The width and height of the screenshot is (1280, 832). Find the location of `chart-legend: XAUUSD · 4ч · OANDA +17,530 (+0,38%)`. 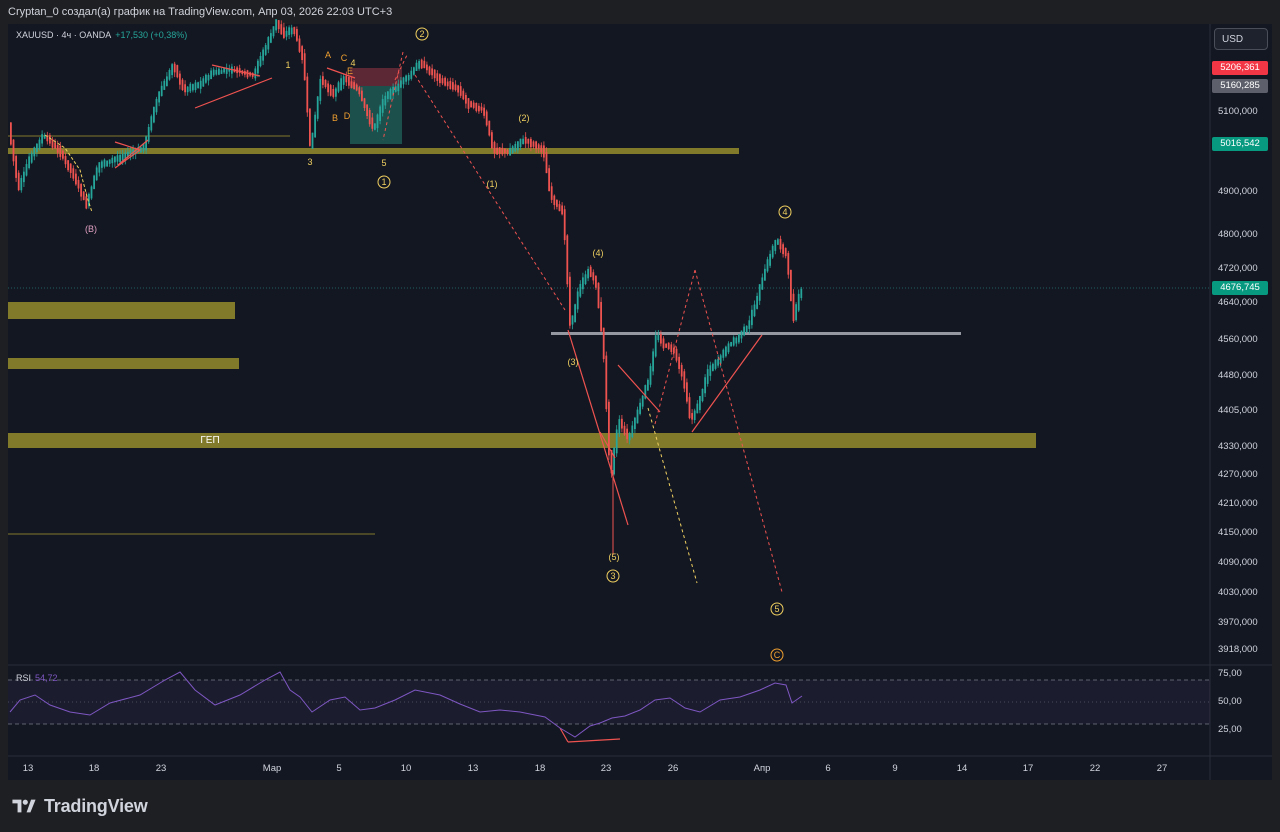

chart-legend: XAUUSD · 4ч · OANDA +17,530 (+0,38%) is located at coordinates (101, 35).